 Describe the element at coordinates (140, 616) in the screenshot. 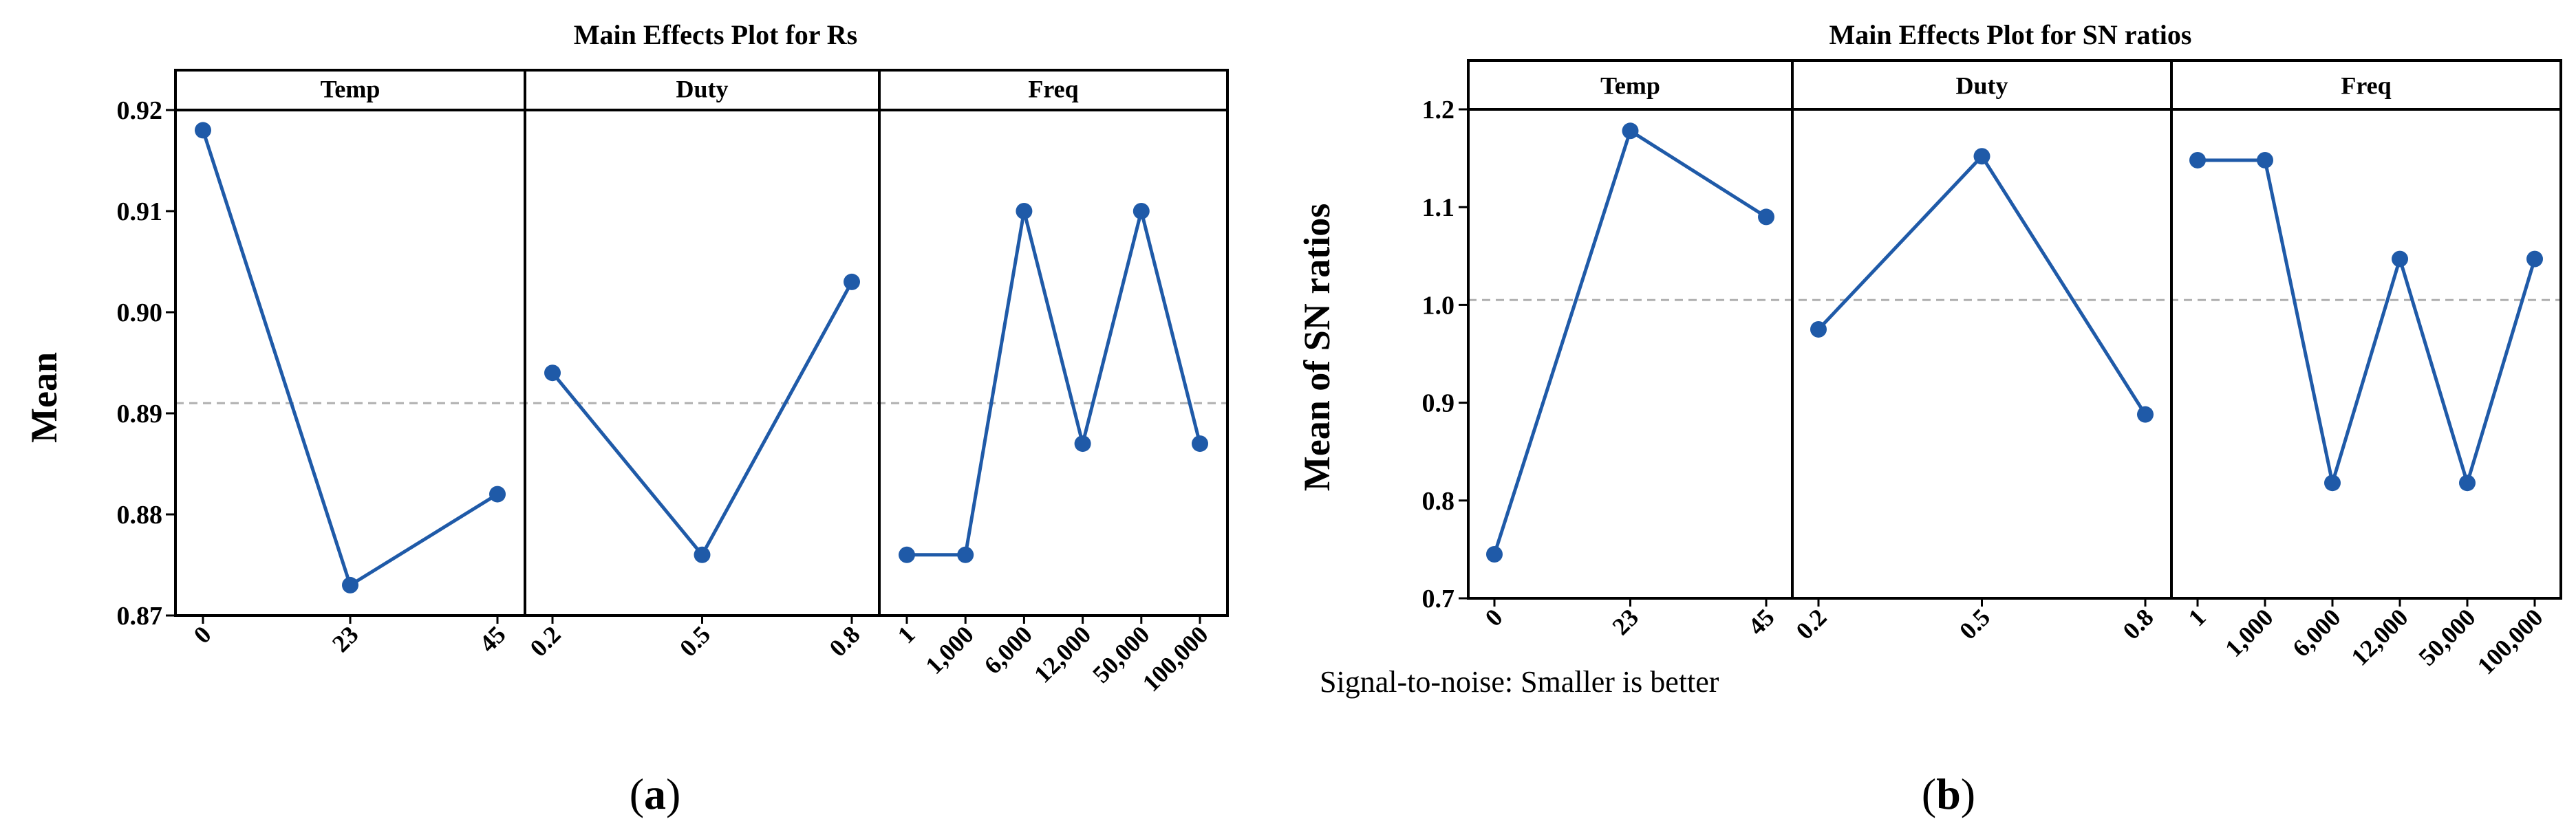

I see `y-tick-label: 0.87` at that location.